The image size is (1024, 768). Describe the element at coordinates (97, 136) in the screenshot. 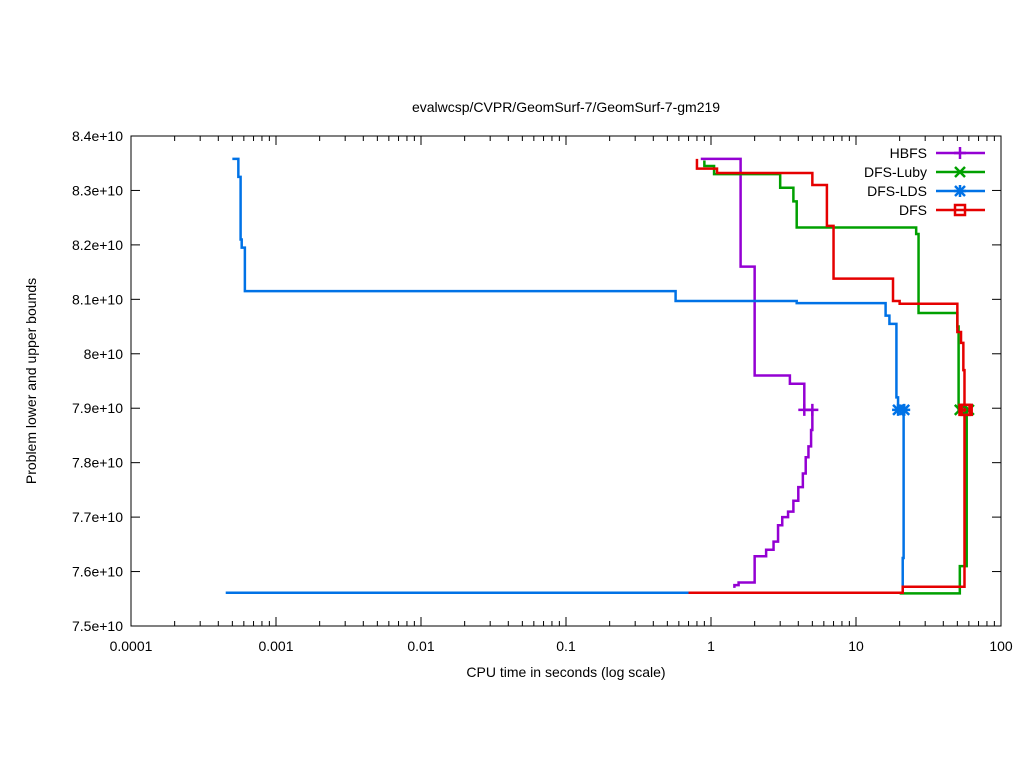

I see `y-tick-label: 8.4e+10` at that location.